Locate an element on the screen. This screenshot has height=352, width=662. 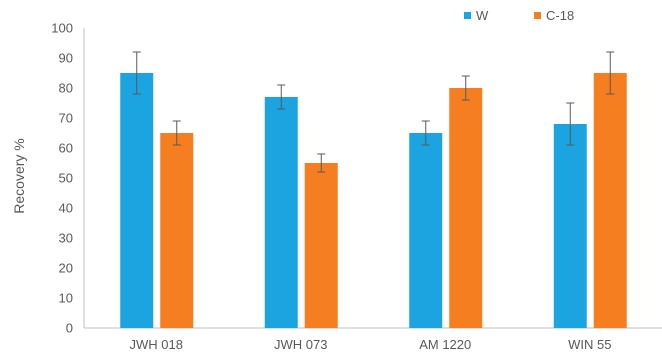
legend: W C-18 is located at coordinates (519, 15).